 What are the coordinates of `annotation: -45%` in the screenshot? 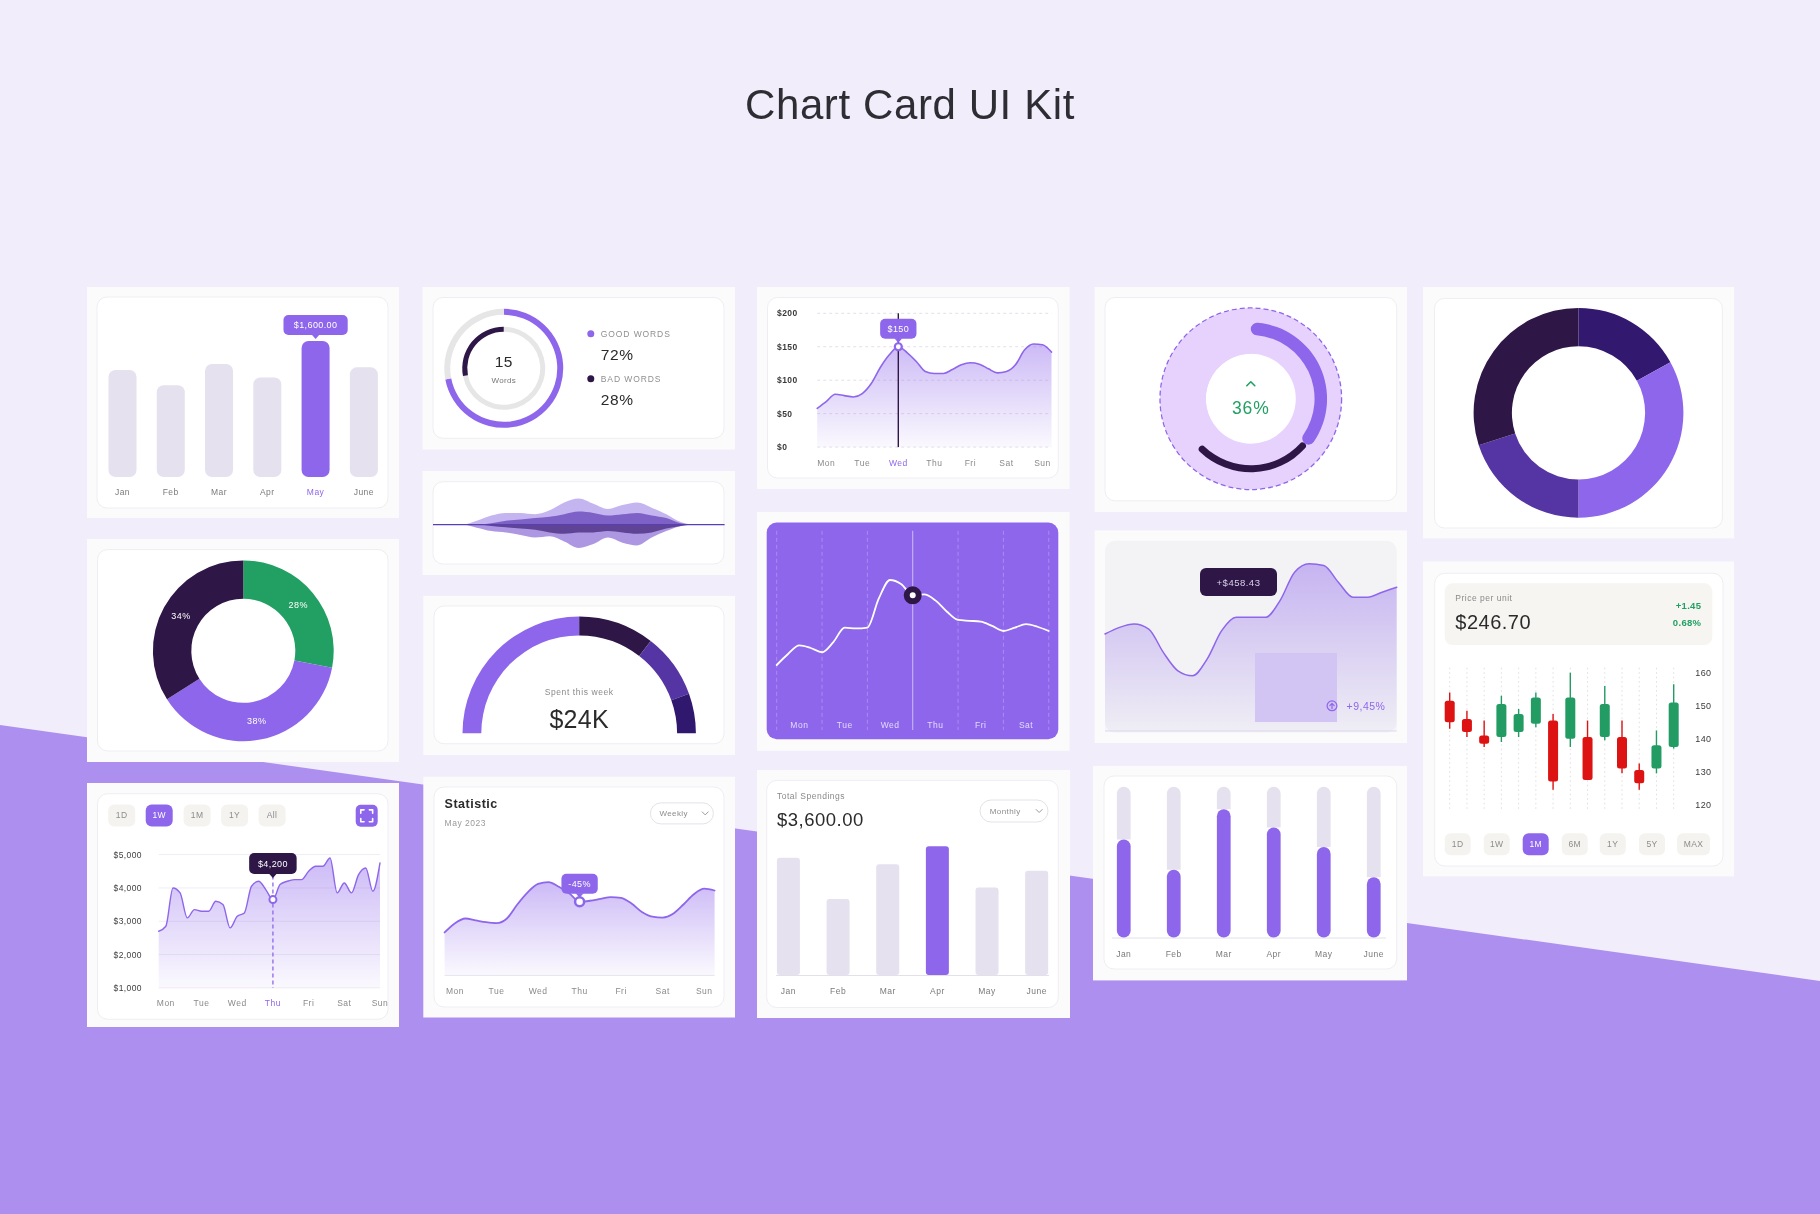 It's located at (579, 883).